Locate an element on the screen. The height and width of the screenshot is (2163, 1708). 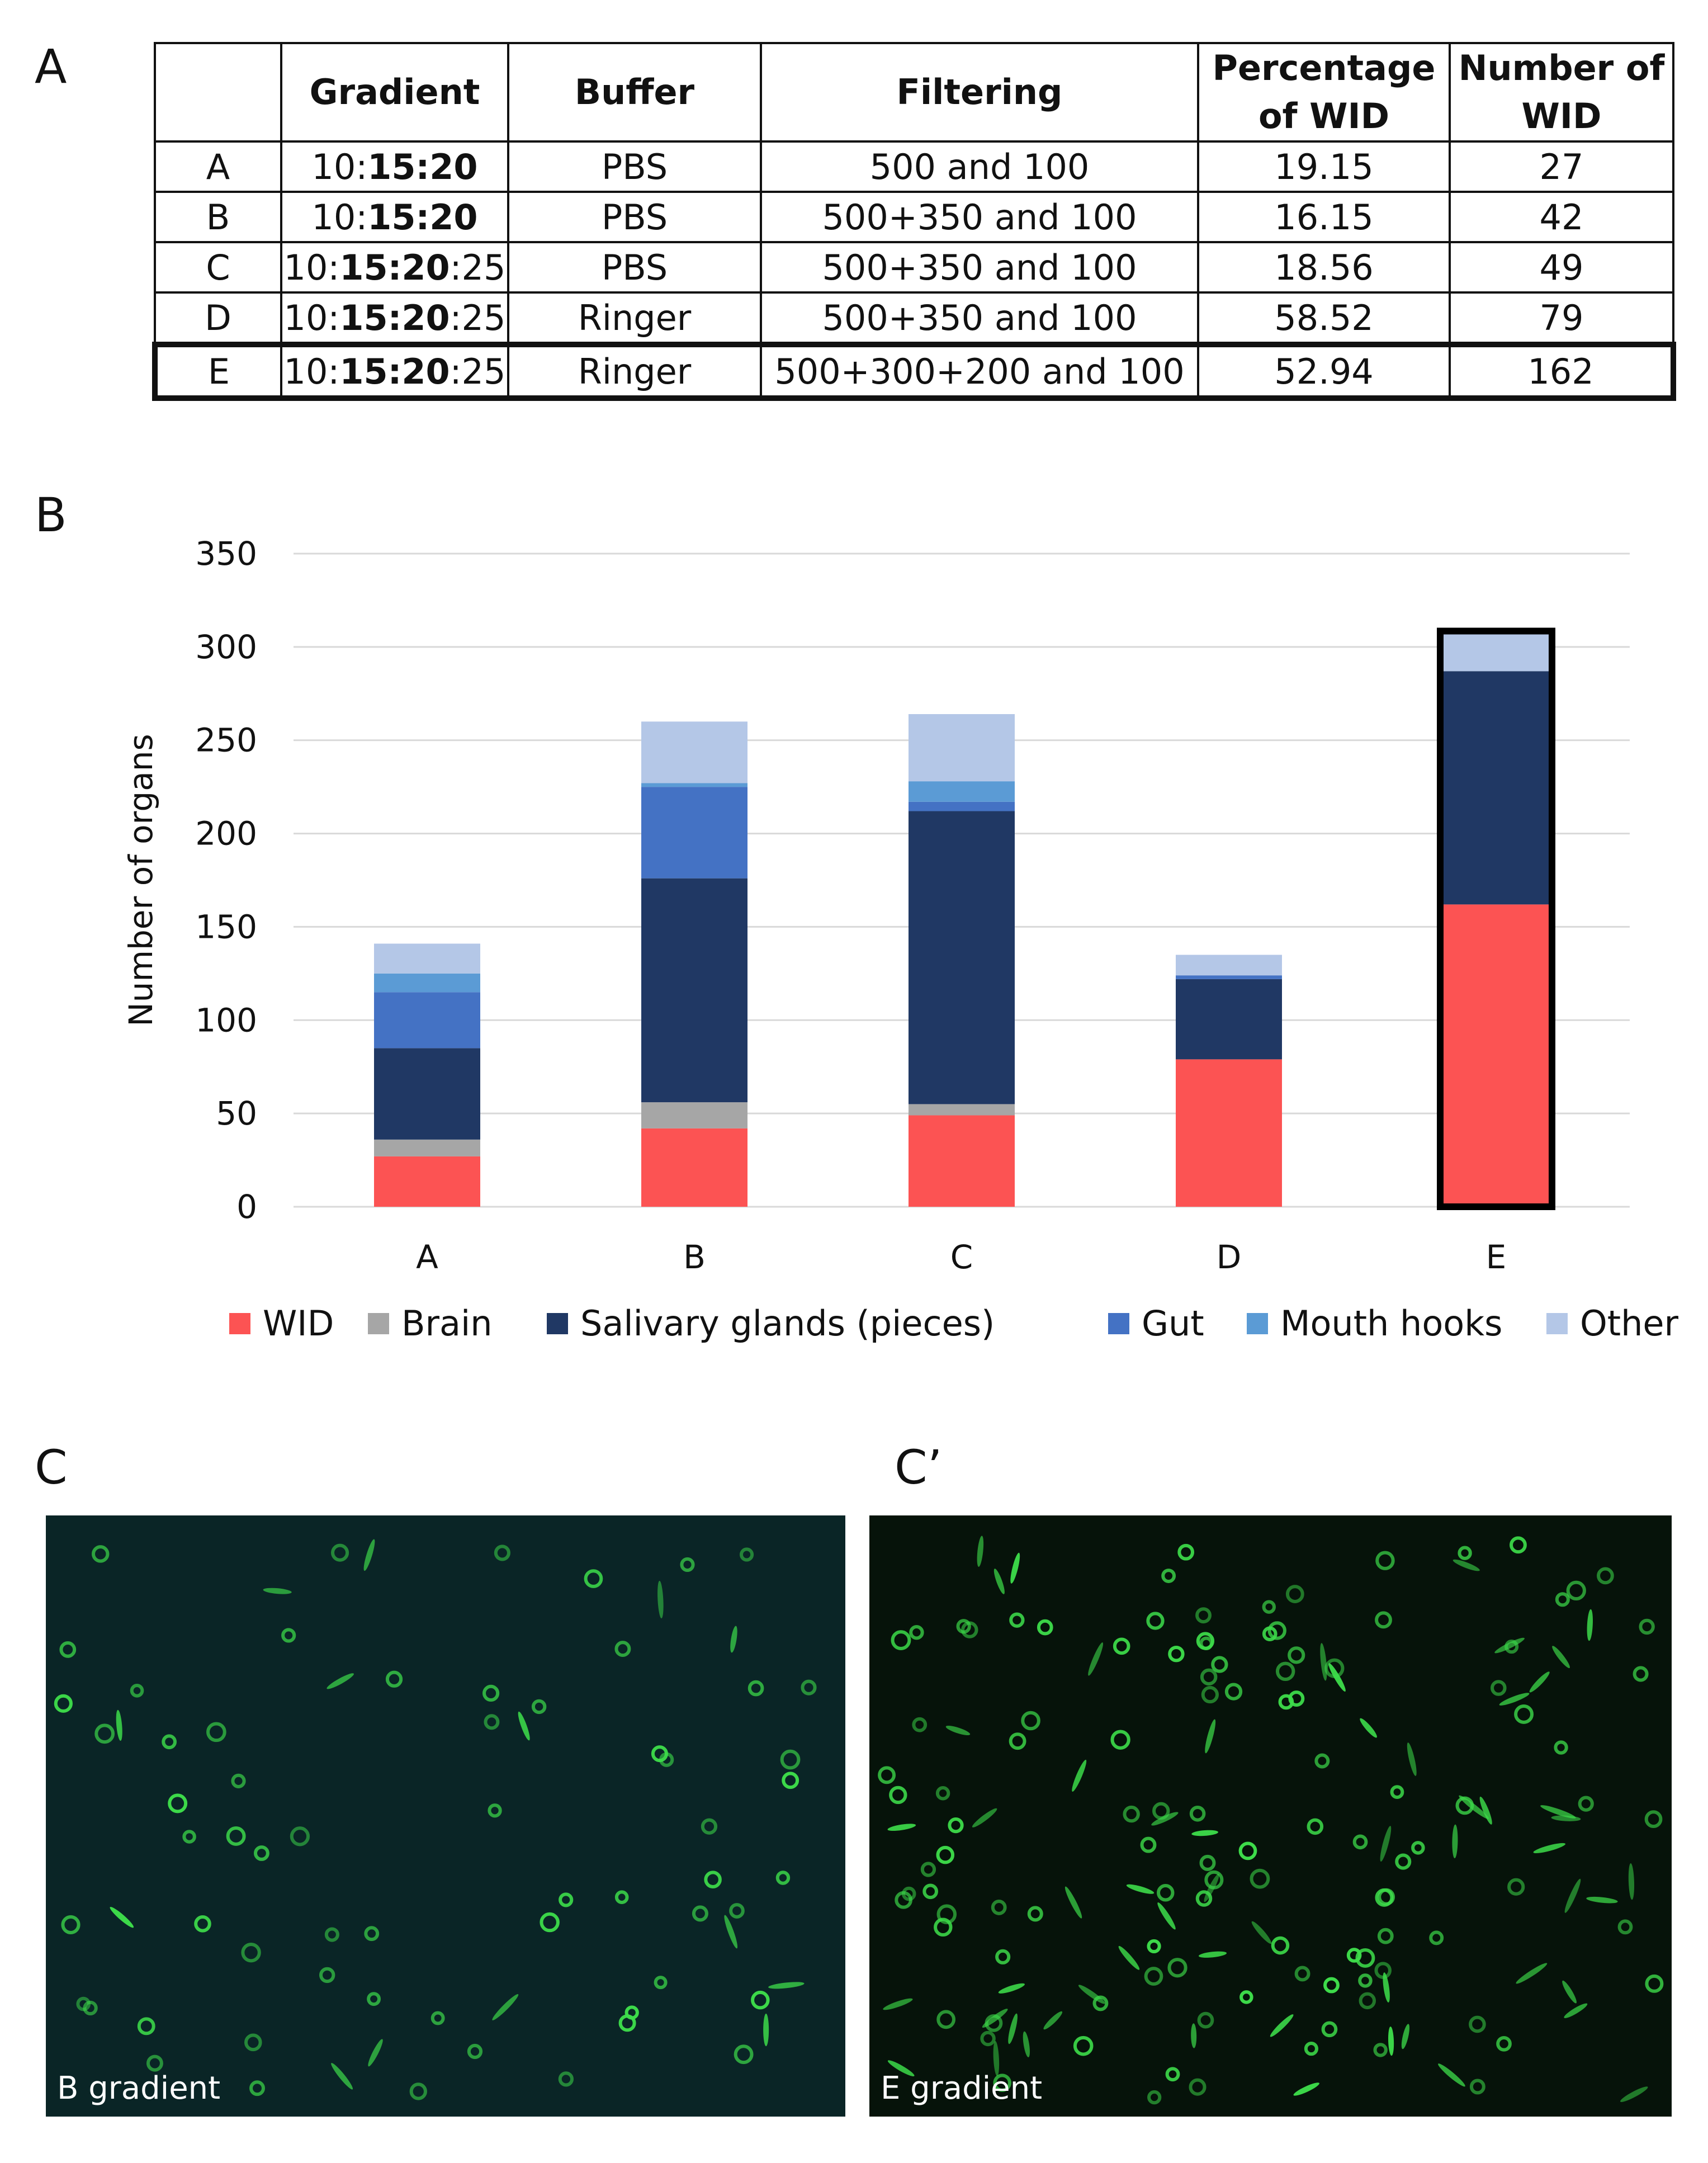
row-id-cell: A is located at coordinates (218, 166).